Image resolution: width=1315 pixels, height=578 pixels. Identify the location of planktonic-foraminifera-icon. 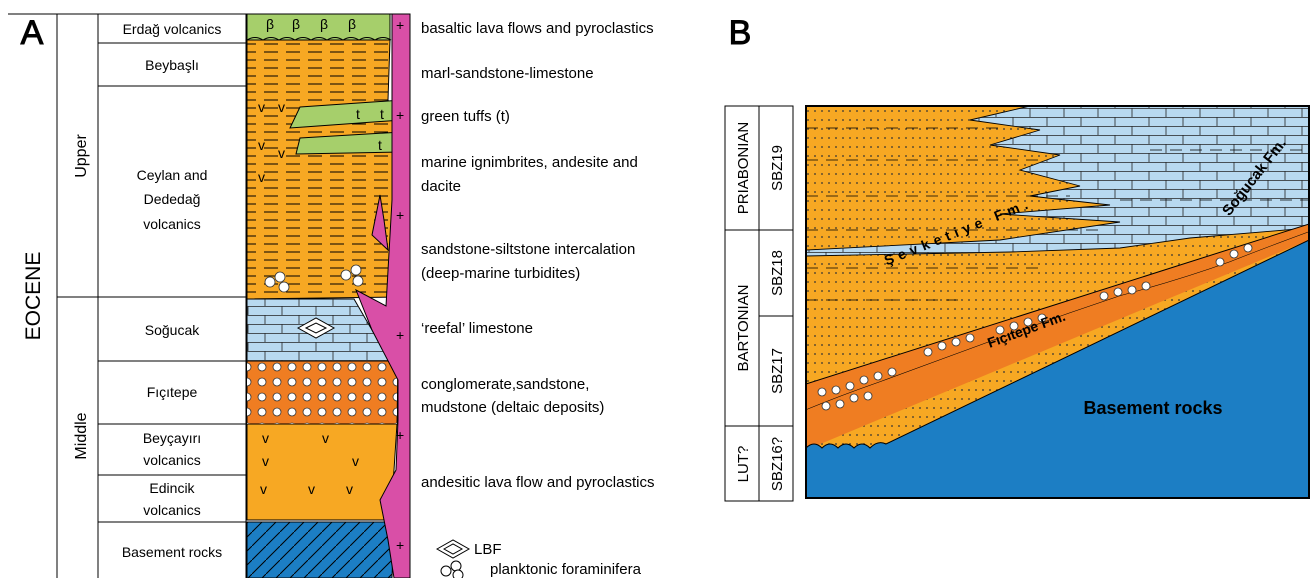
(452, 569).